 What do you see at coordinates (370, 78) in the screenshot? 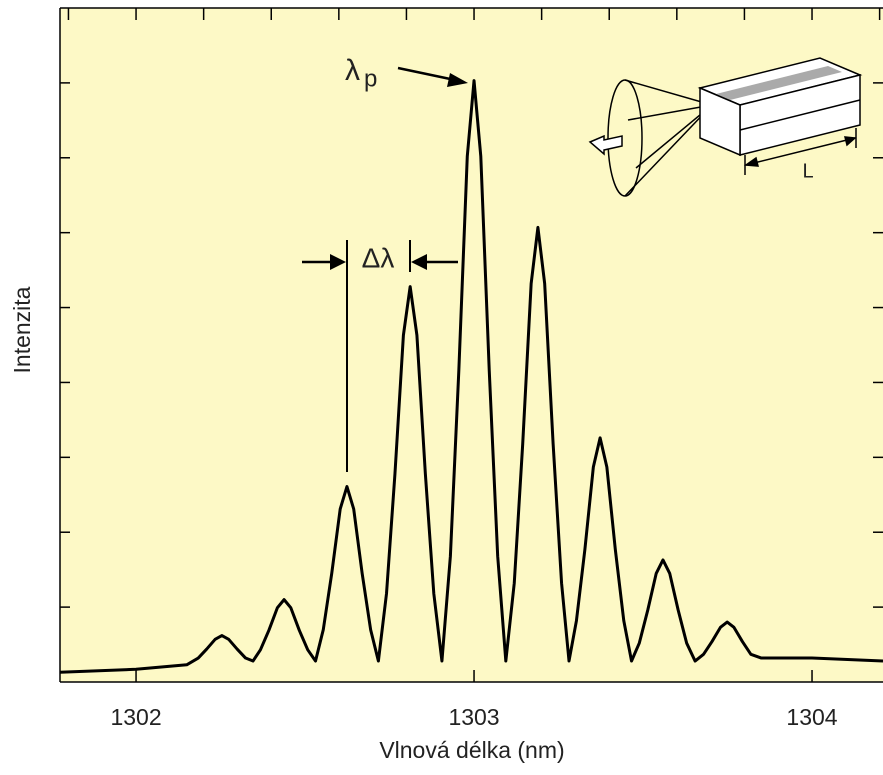
I see `peak-subscript: p` at bounding box center [370, 78].